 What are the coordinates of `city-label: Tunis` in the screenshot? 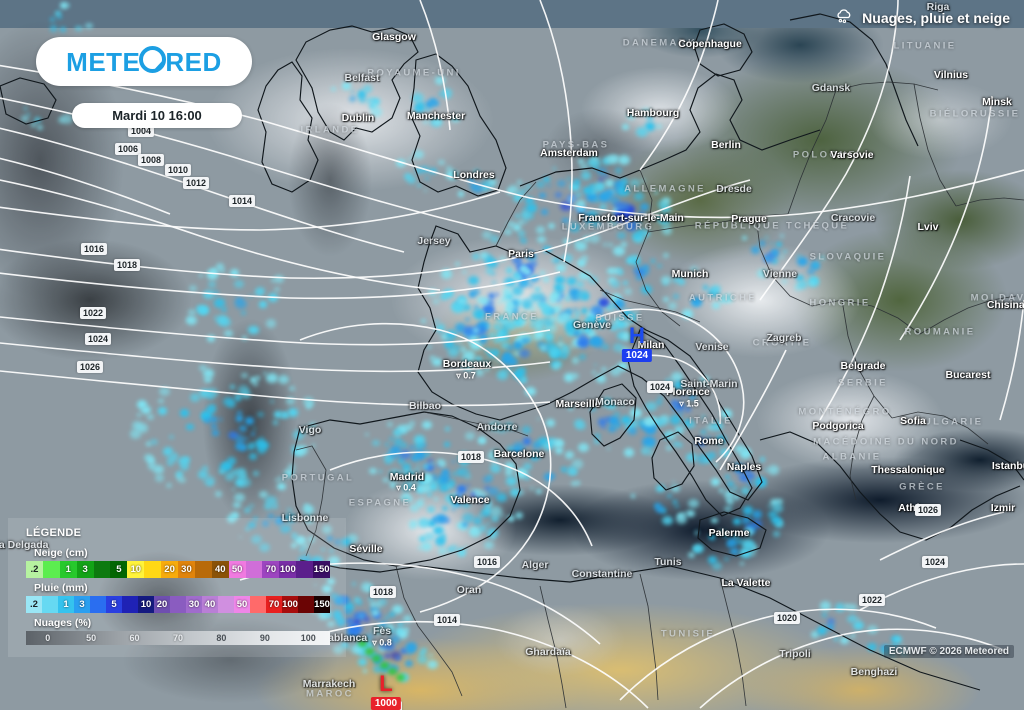 It's located at (668, 562).